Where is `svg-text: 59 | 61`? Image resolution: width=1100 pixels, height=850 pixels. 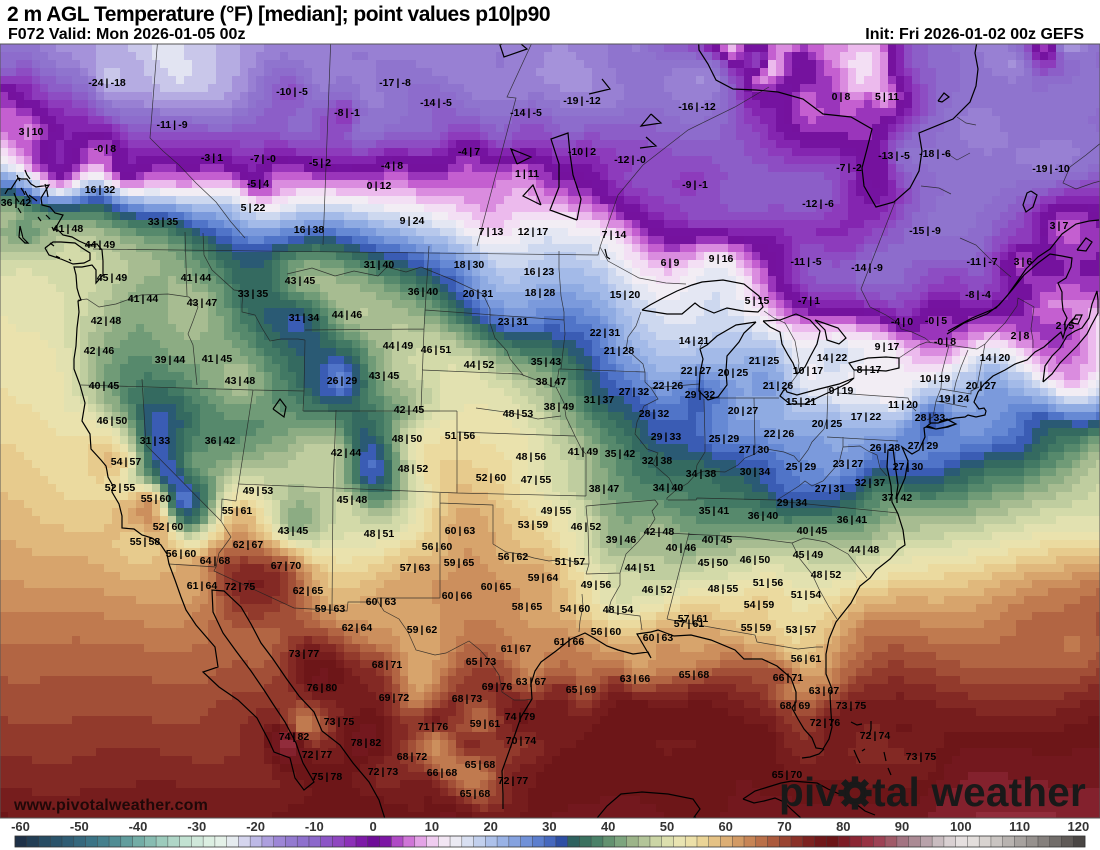
svg-text: 59 | 61 is located at coordinates (485, 724).